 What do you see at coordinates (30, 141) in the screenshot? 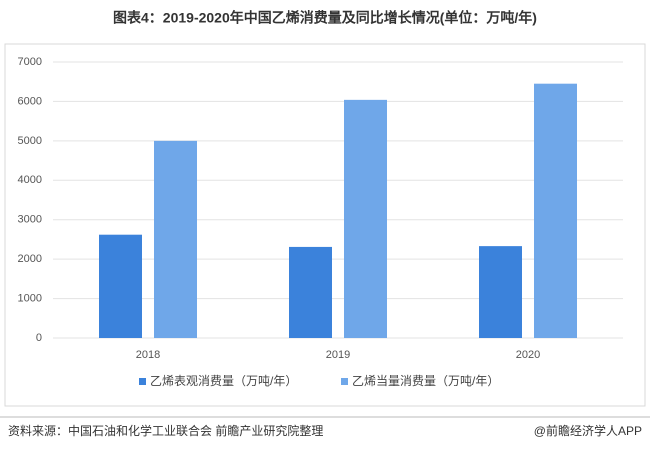
I see `y-tick-label: 5000` at bounding box center [30, 141].